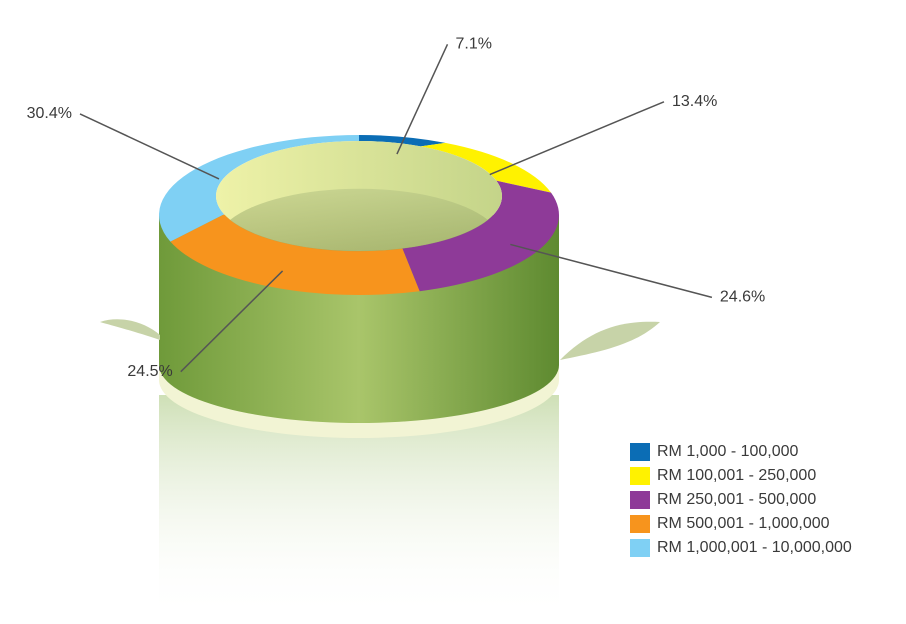  What do you see at coordinates (49, 113) in the screenshot?
I see `value-label: 30.4%` at bounding box center [49, 113].